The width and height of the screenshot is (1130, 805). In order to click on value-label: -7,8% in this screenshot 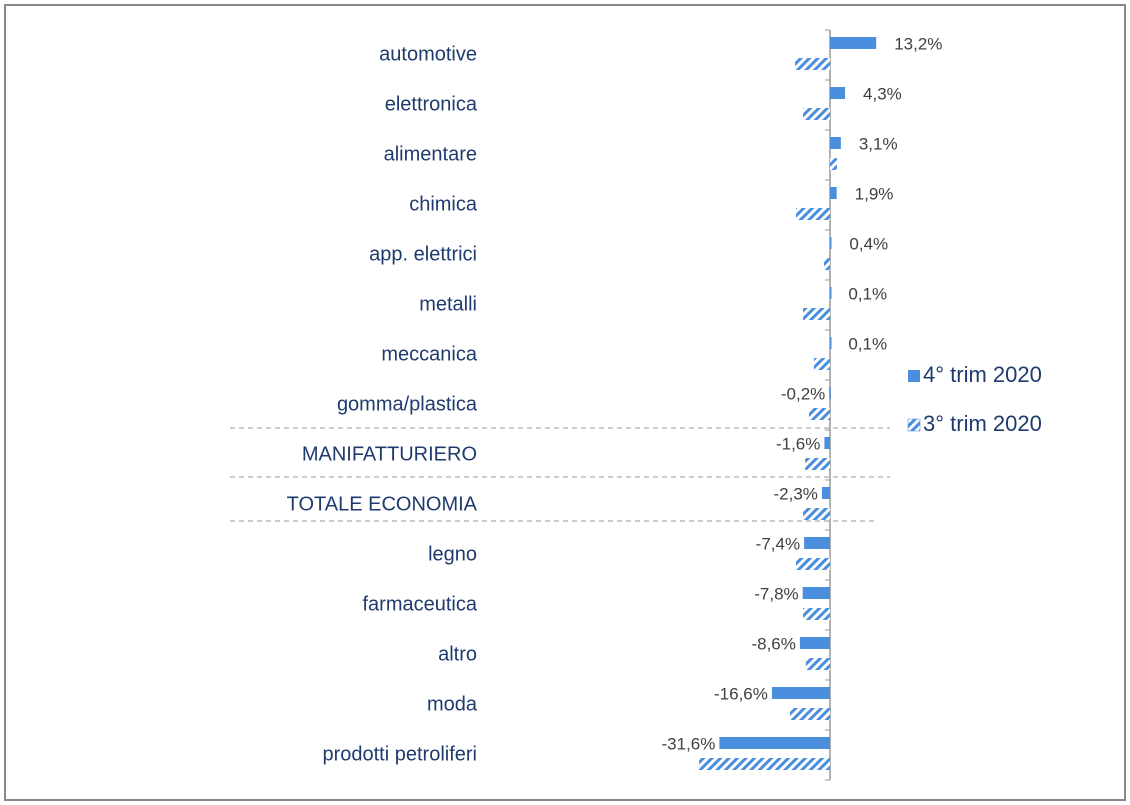, I will do `click(776, 593)`.